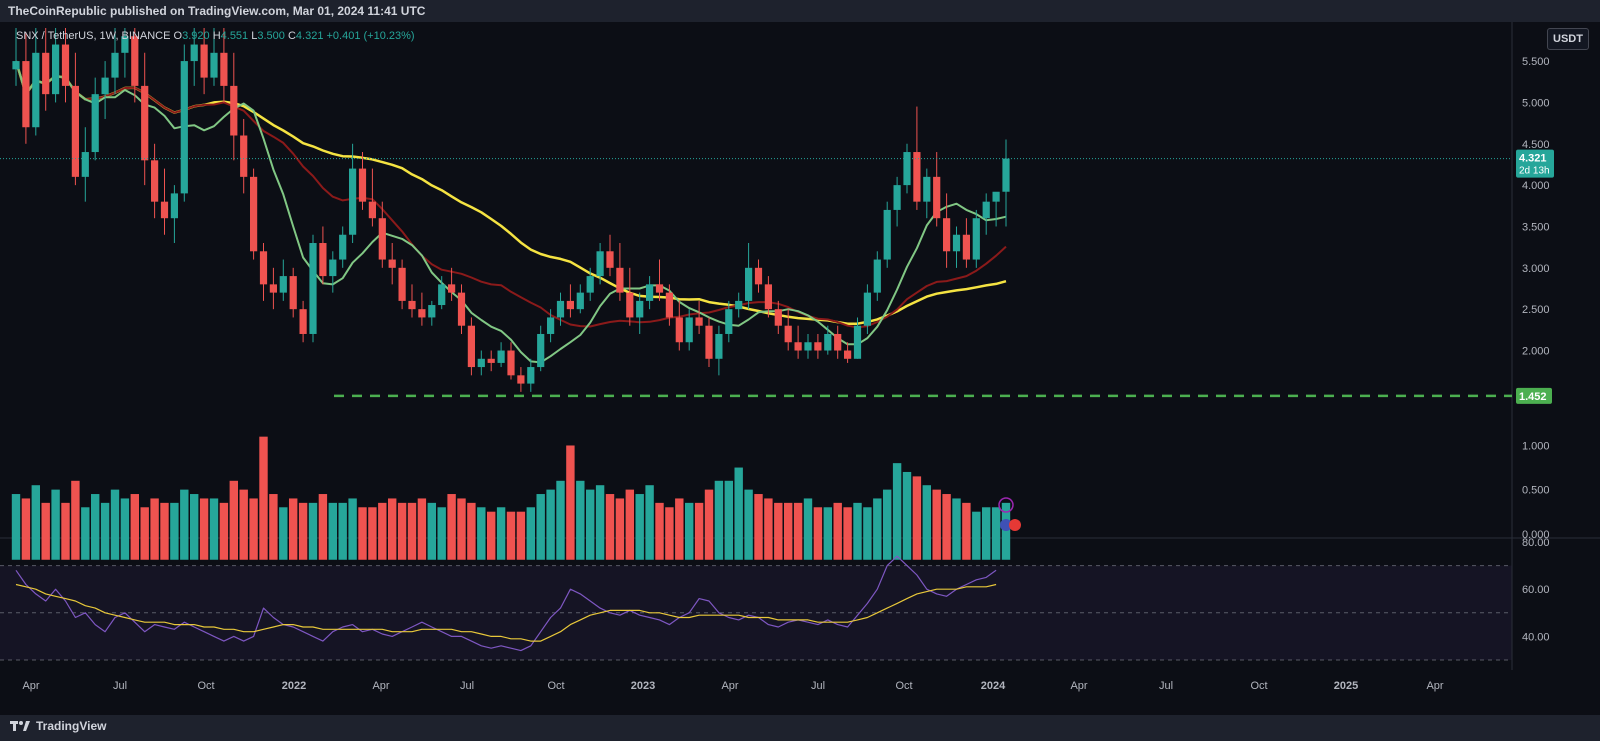 The width and height of the screenshot is (1600, 741). I want to click on rsi-ma-line, so click(506, 612).